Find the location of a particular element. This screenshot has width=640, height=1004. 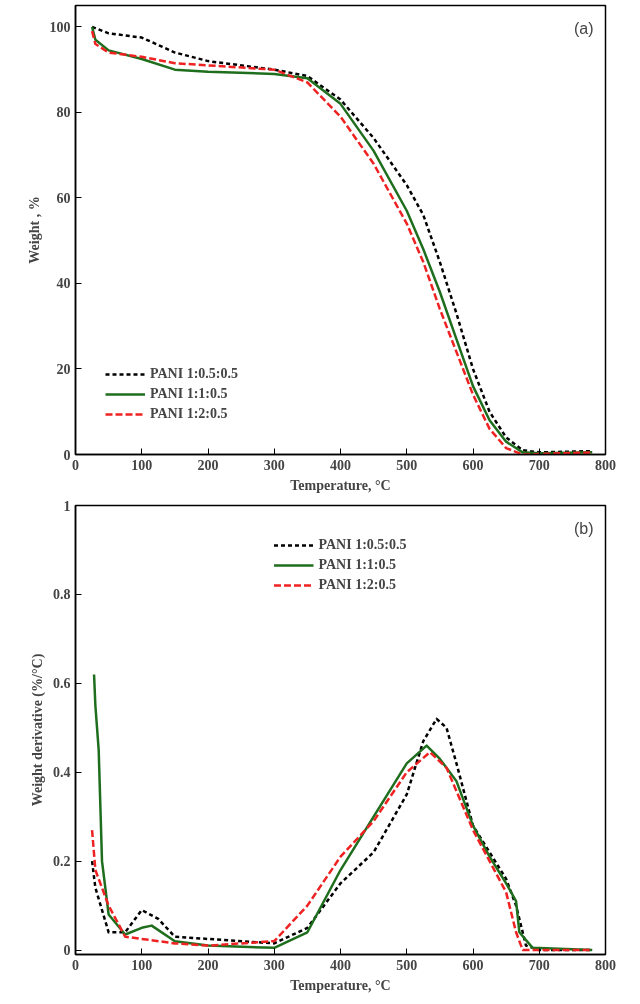

y-tick-label: 40 is located at coordinates (63, 284).